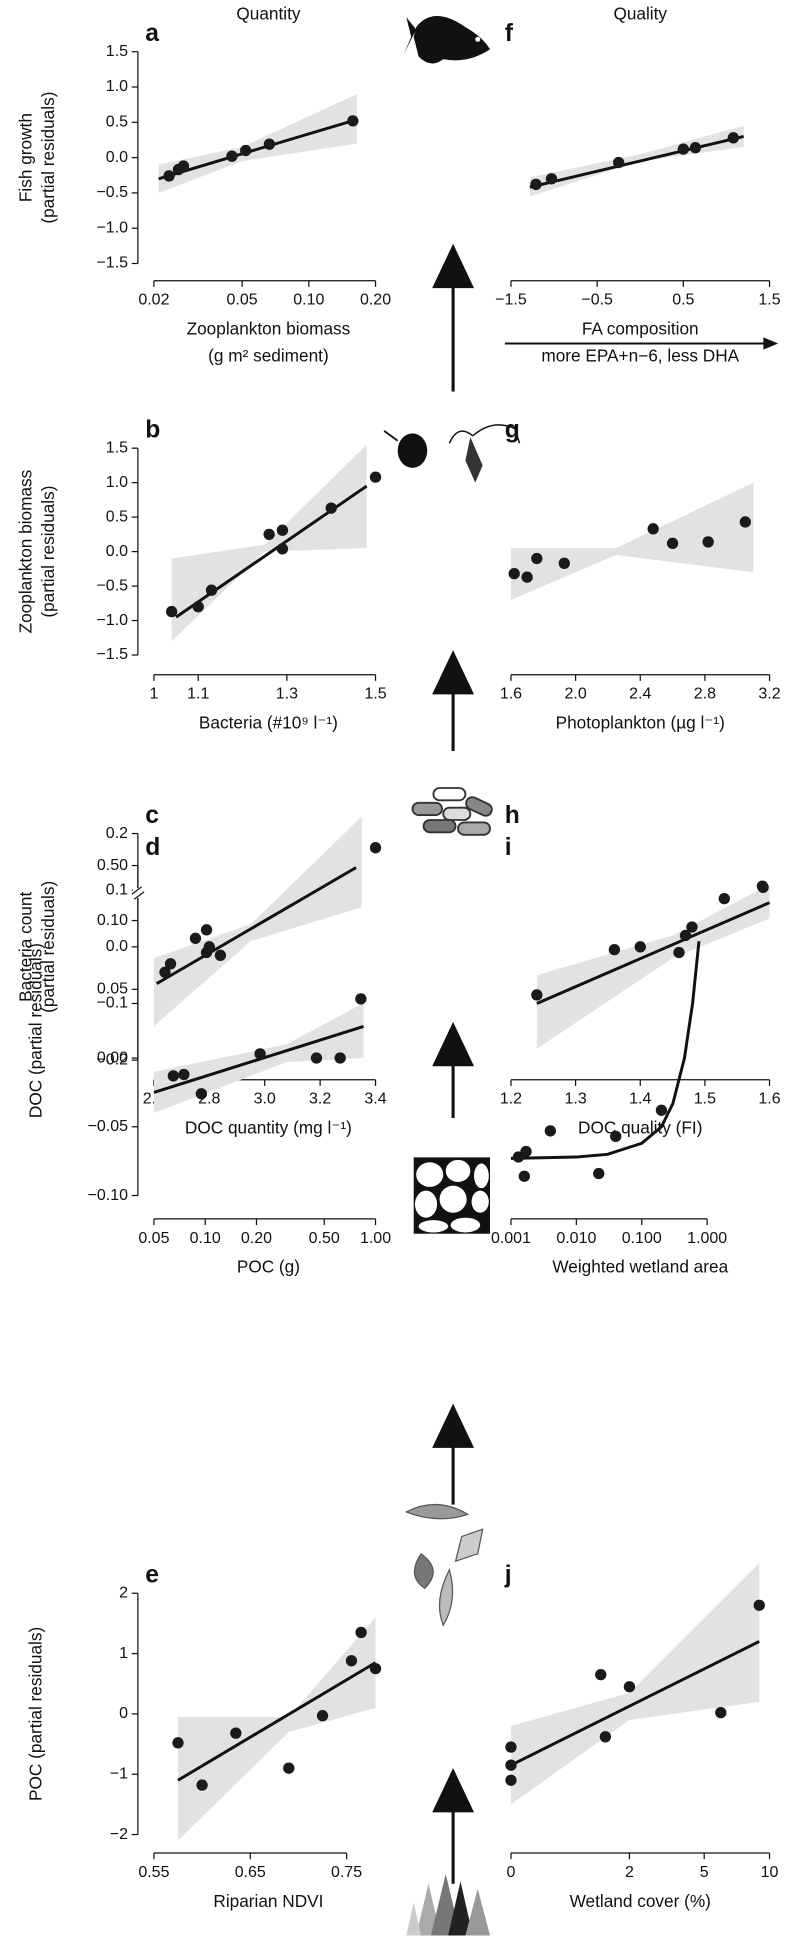 The image size is (788, 1936). Describe the element at coordinates (511, 1099) in the screenshot. I see `x-tick-label: 1.2` at that location.